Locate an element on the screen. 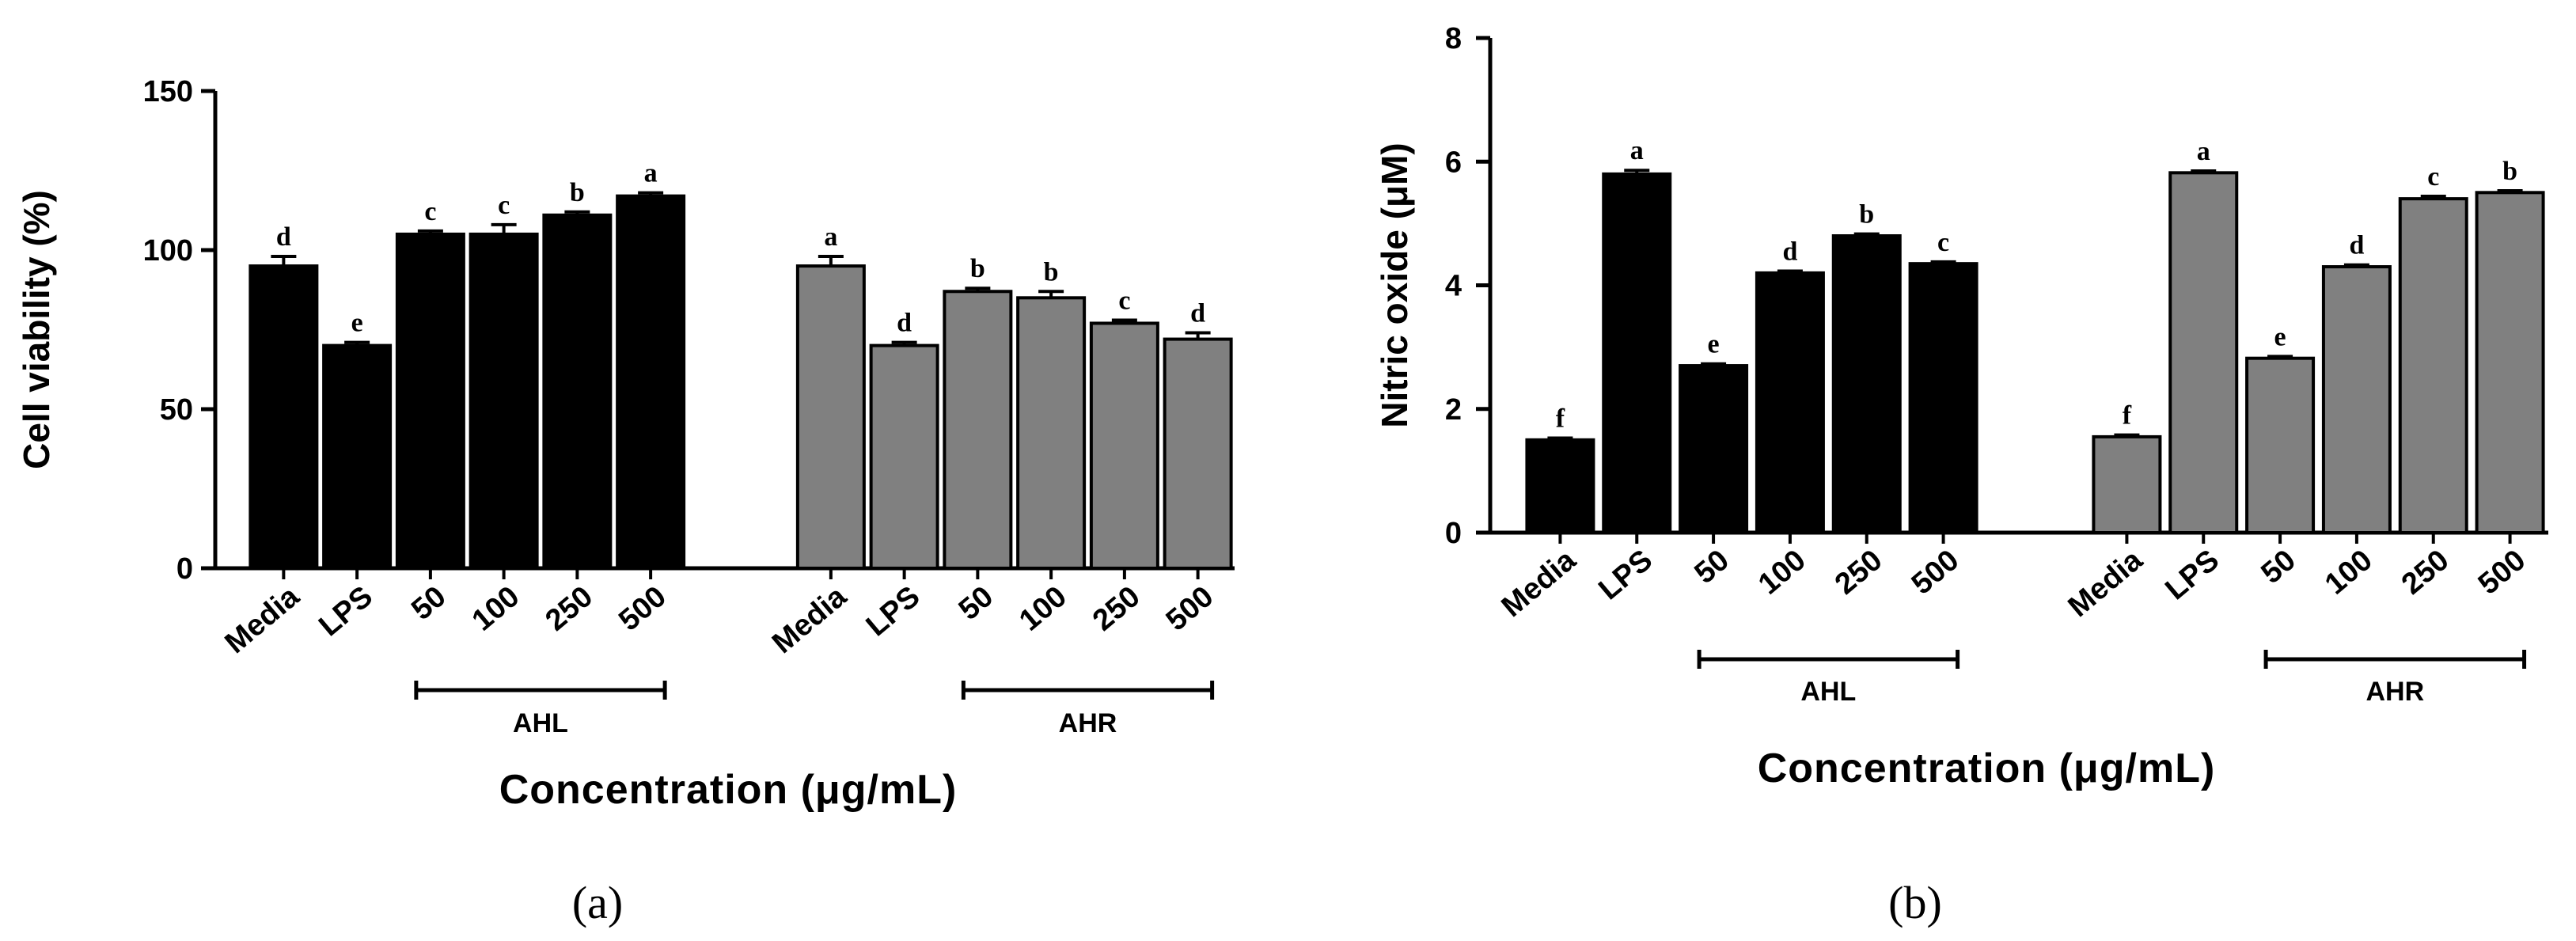  panel-label: (b) is located at coordinates (1915, 902).